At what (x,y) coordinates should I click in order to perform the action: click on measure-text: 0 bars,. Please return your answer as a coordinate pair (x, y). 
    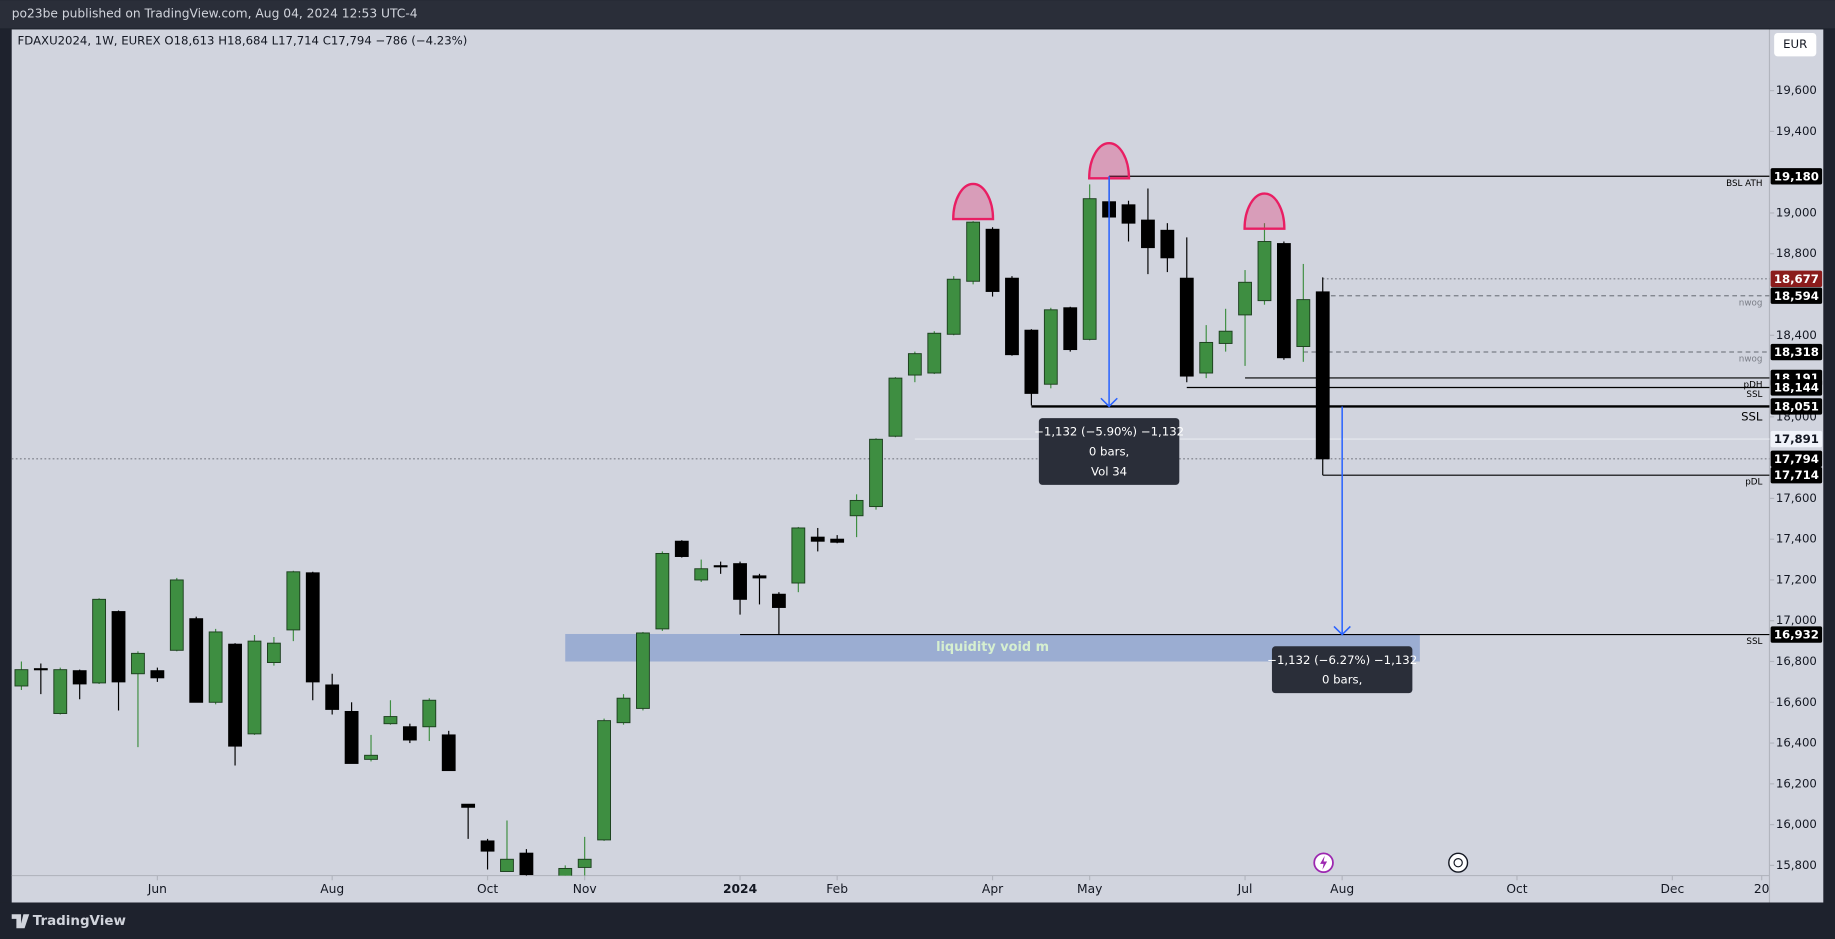
    Looking at the image, I should click on (1342, 680).